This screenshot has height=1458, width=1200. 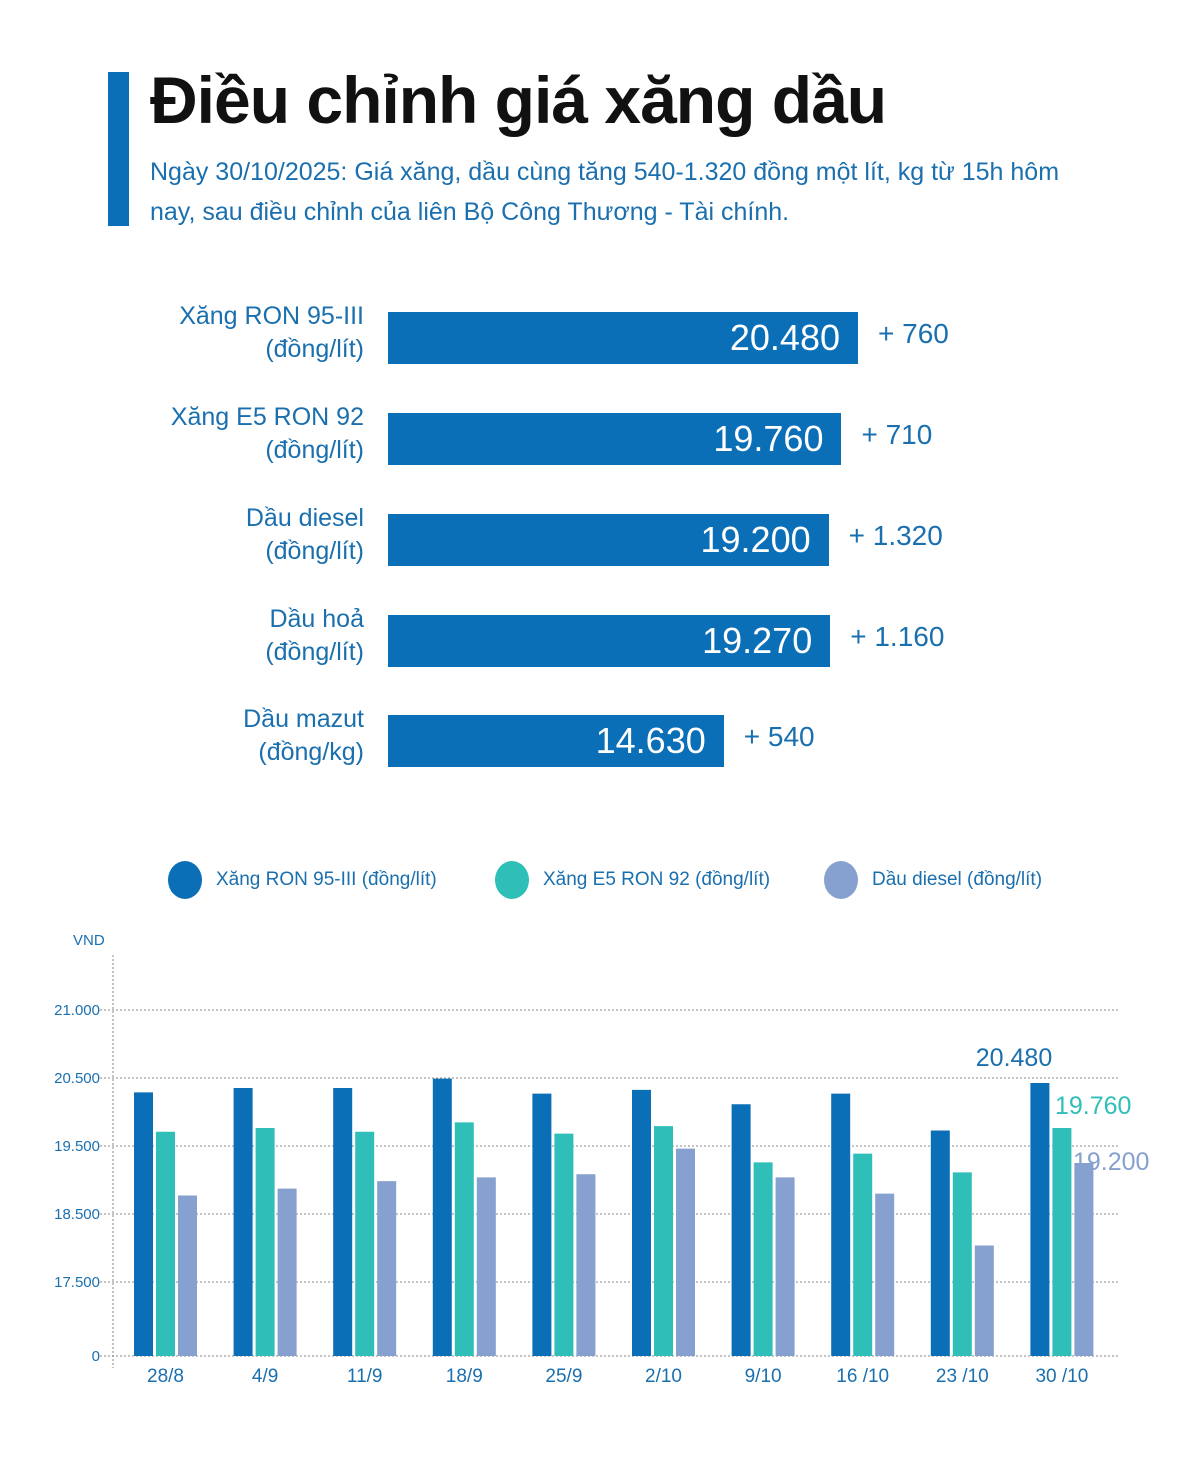 What do you see at coordinates (556, 741) in the screenshot?
I see `price-bar: 14.630` at bounding box center [556, 741].